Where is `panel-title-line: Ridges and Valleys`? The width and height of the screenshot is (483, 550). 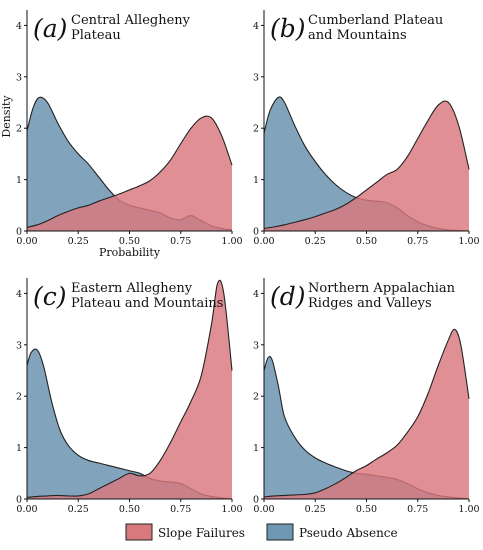
panel-title-line: Ridges and Valleys is located at coordinates (370, 303).